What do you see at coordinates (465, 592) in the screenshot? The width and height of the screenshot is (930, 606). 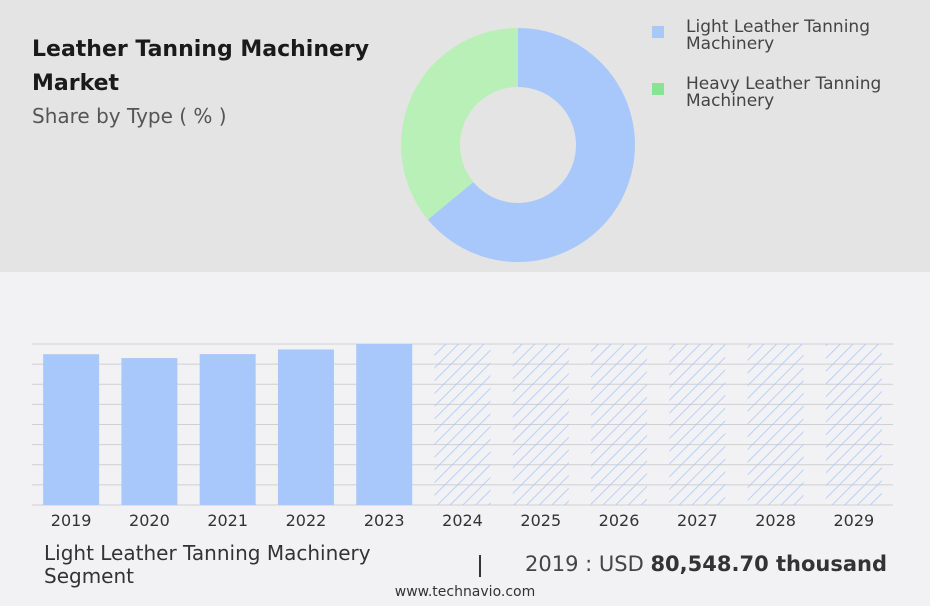 I see `footer-website: www.technavio.com` at bounding box center [465, 592].